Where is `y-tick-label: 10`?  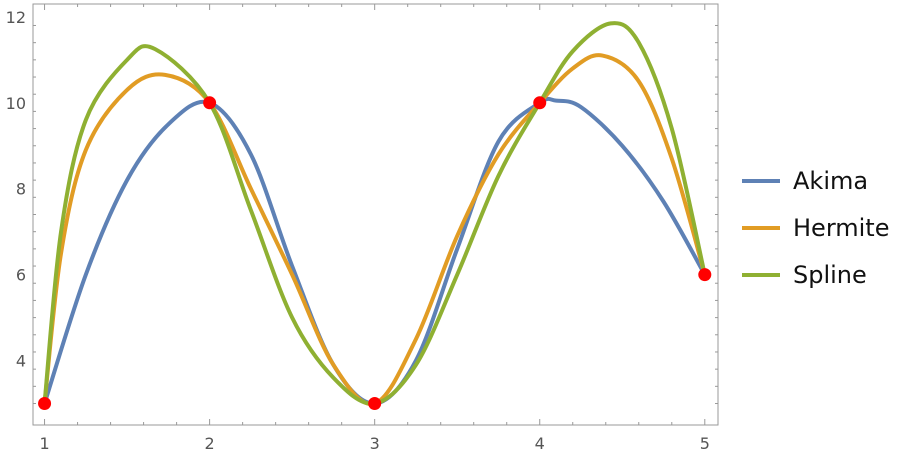 y-tick-label: 10 is located at coordinates (16, 103).